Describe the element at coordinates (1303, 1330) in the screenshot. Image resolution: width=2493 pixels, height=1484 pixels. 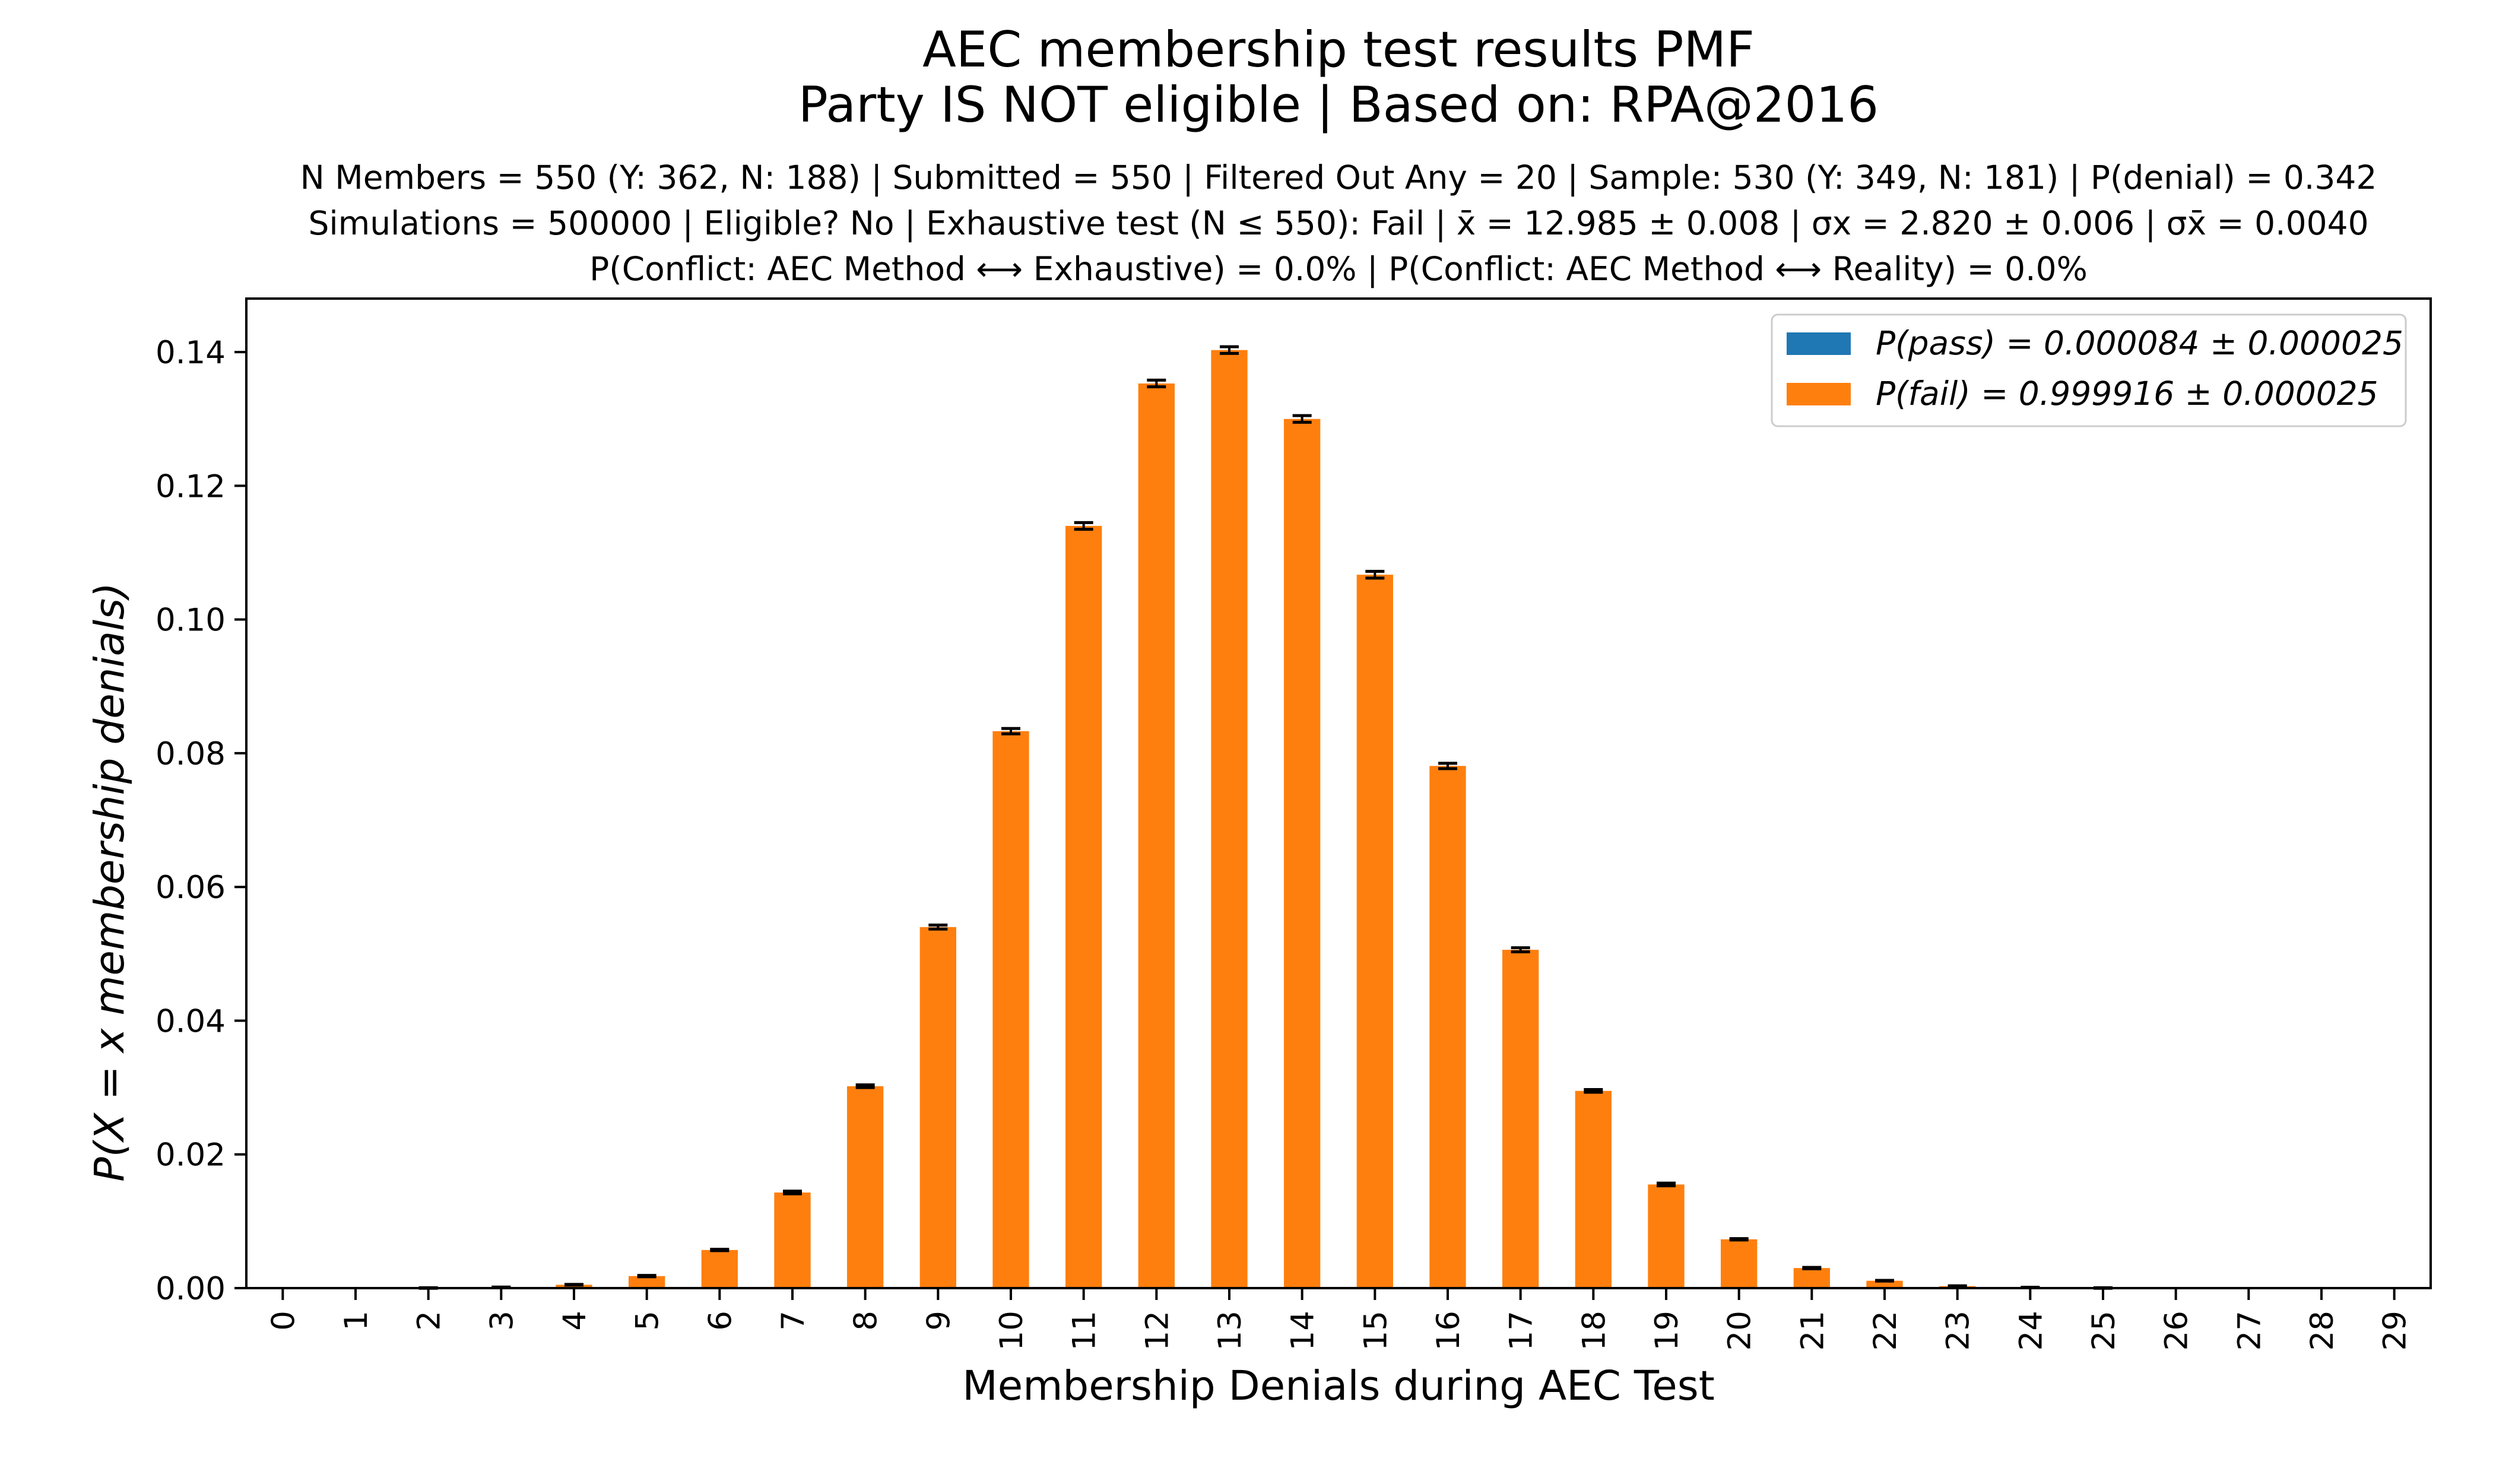
I see `x-tick-label: 14` at that location.